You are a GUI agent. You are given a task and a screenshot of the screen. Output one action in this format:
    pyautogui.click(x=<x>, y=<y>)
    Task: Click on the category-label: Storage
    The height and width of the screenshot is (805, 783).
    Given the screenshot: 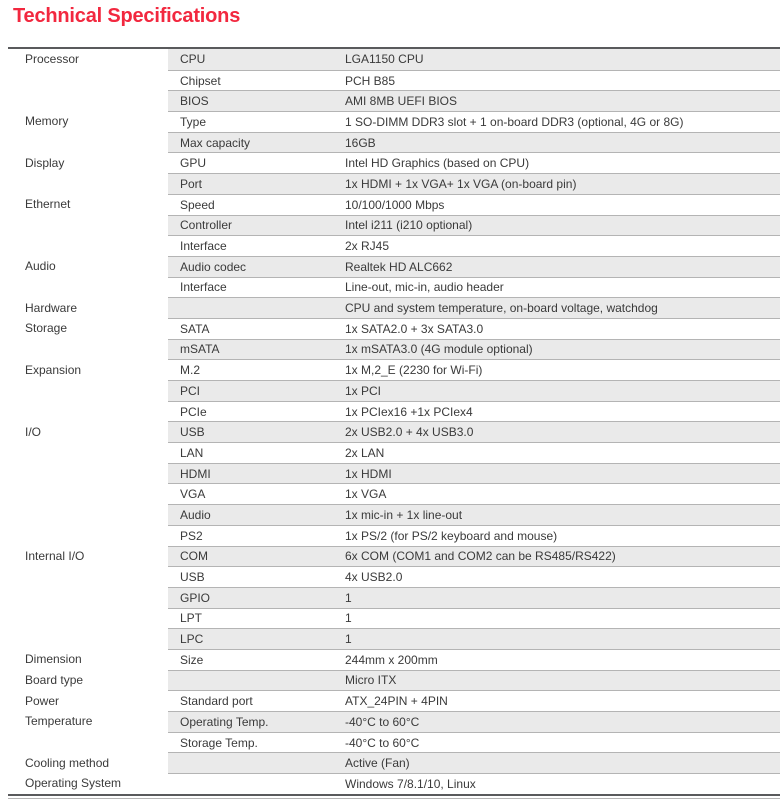 What is the action you would take?
    pyautogui.click(x=46, y=328)
    